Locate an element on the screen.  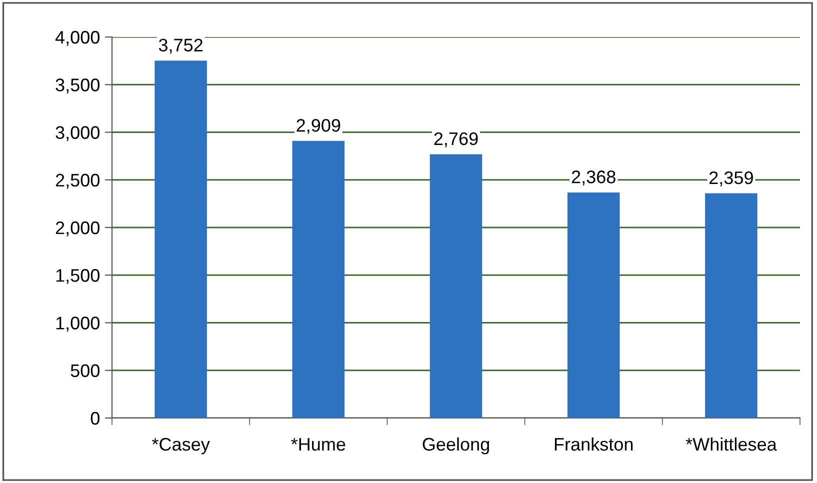
y-tick-label: 2,000 is located at coordinates (78, 228).